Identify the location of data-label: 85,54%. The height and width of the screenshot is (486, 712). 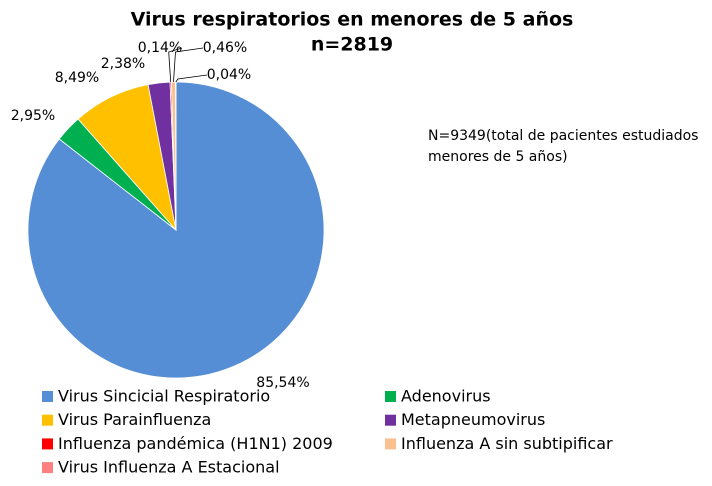
(282, 383).